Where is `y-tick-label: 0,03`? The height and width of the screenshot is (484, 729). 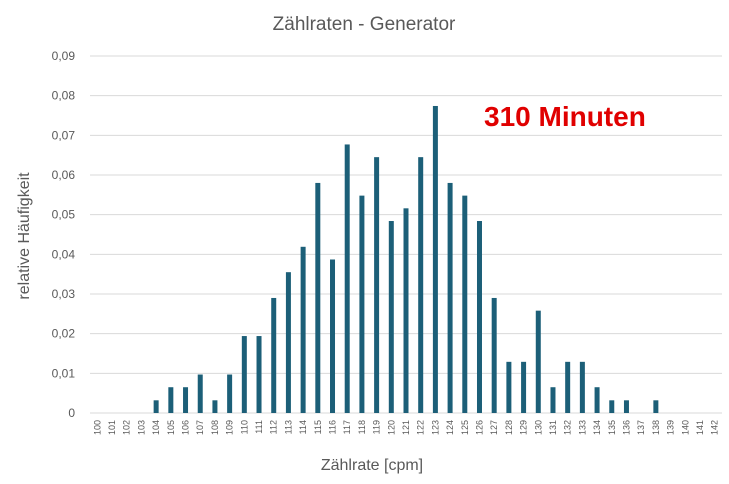
y-tick-label: 0,03 is located at coordinates (64, 294).